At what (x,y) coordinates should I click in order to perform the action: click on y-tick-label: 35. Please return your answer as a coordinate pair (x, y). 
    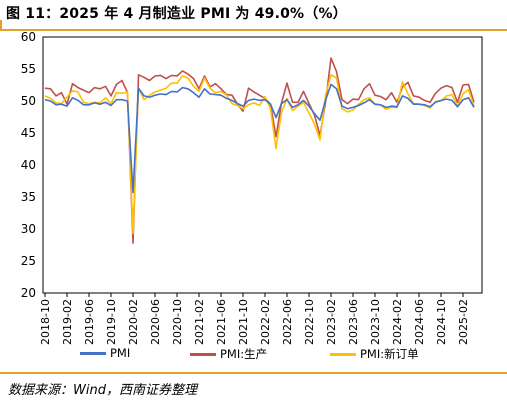
    Looking at the image, I should click on (28, 197).